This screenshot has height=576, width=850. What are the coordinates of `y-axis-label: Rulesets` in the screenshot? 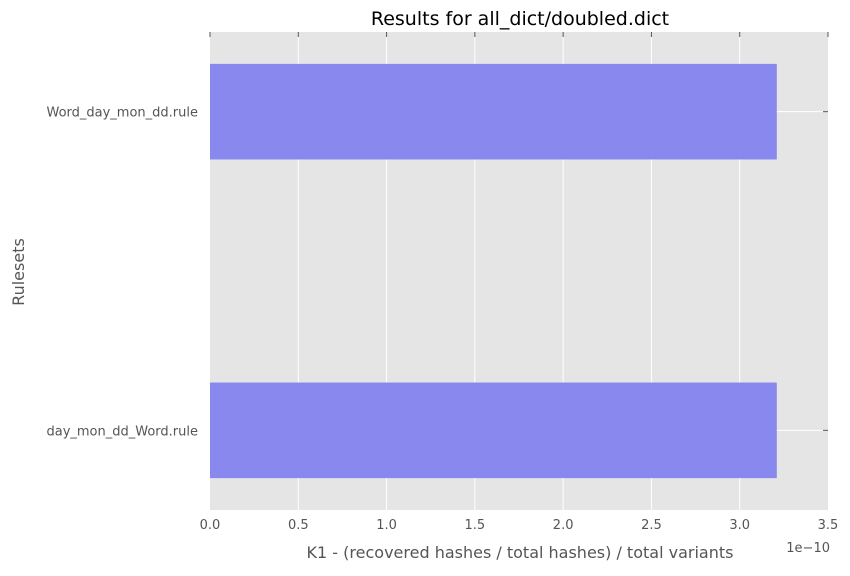 It's located at (18, 272).